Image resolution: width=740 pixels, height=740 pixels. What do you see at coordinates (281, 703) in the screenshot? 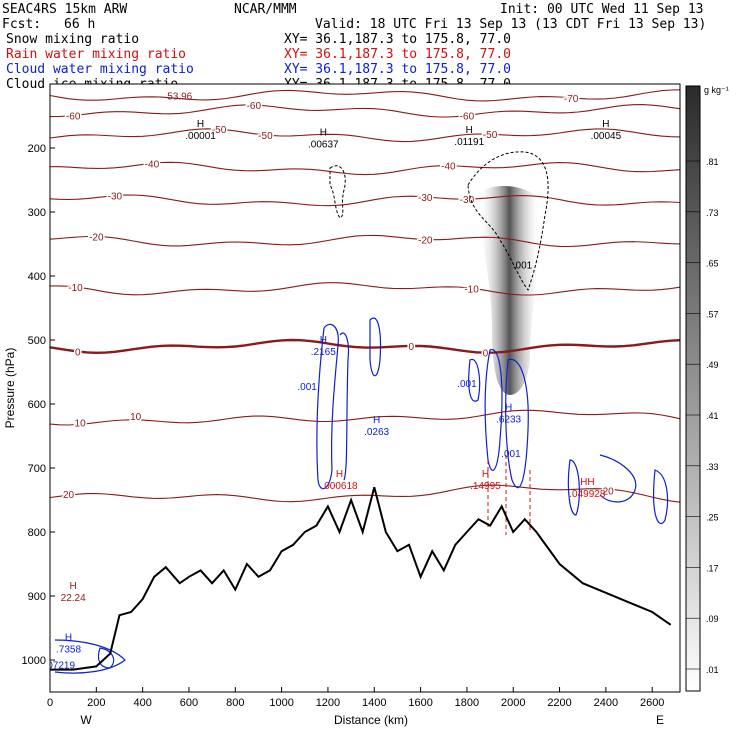
I see `x-tick-label: 1000` at bounding box center [281, 703].